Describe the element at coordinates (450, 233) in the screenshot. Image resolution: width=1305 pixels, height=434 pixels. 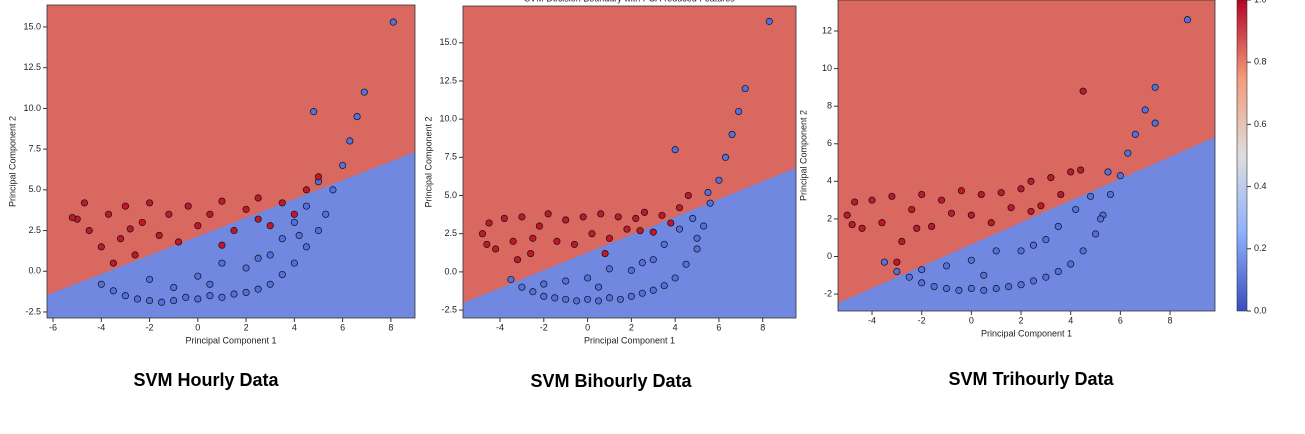
I see `y-tick-label: 2.5` at that location.